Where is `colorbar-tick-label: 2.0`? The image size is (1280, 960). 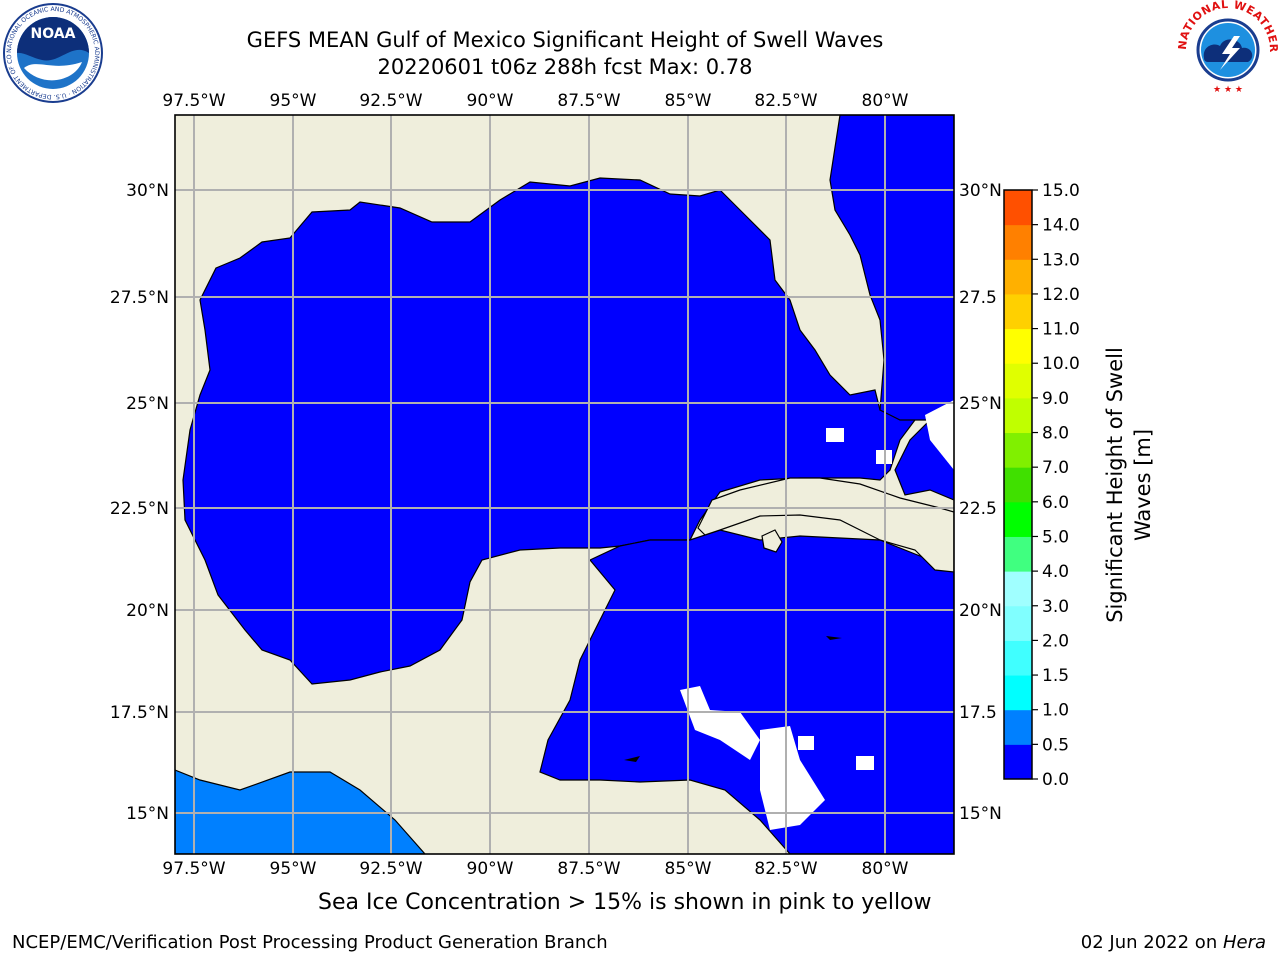
colorbar-tick-label: 2.0 is located at coordinates (1055, 641).